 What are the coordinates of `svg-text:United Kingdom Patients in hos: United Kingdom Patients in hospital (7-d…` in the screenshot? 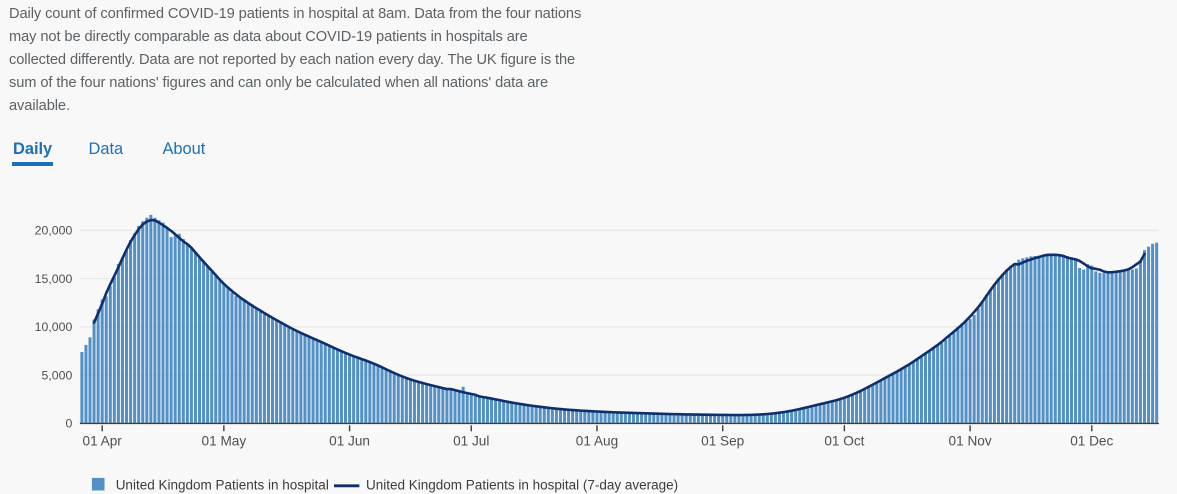 It's located at (522, 485).